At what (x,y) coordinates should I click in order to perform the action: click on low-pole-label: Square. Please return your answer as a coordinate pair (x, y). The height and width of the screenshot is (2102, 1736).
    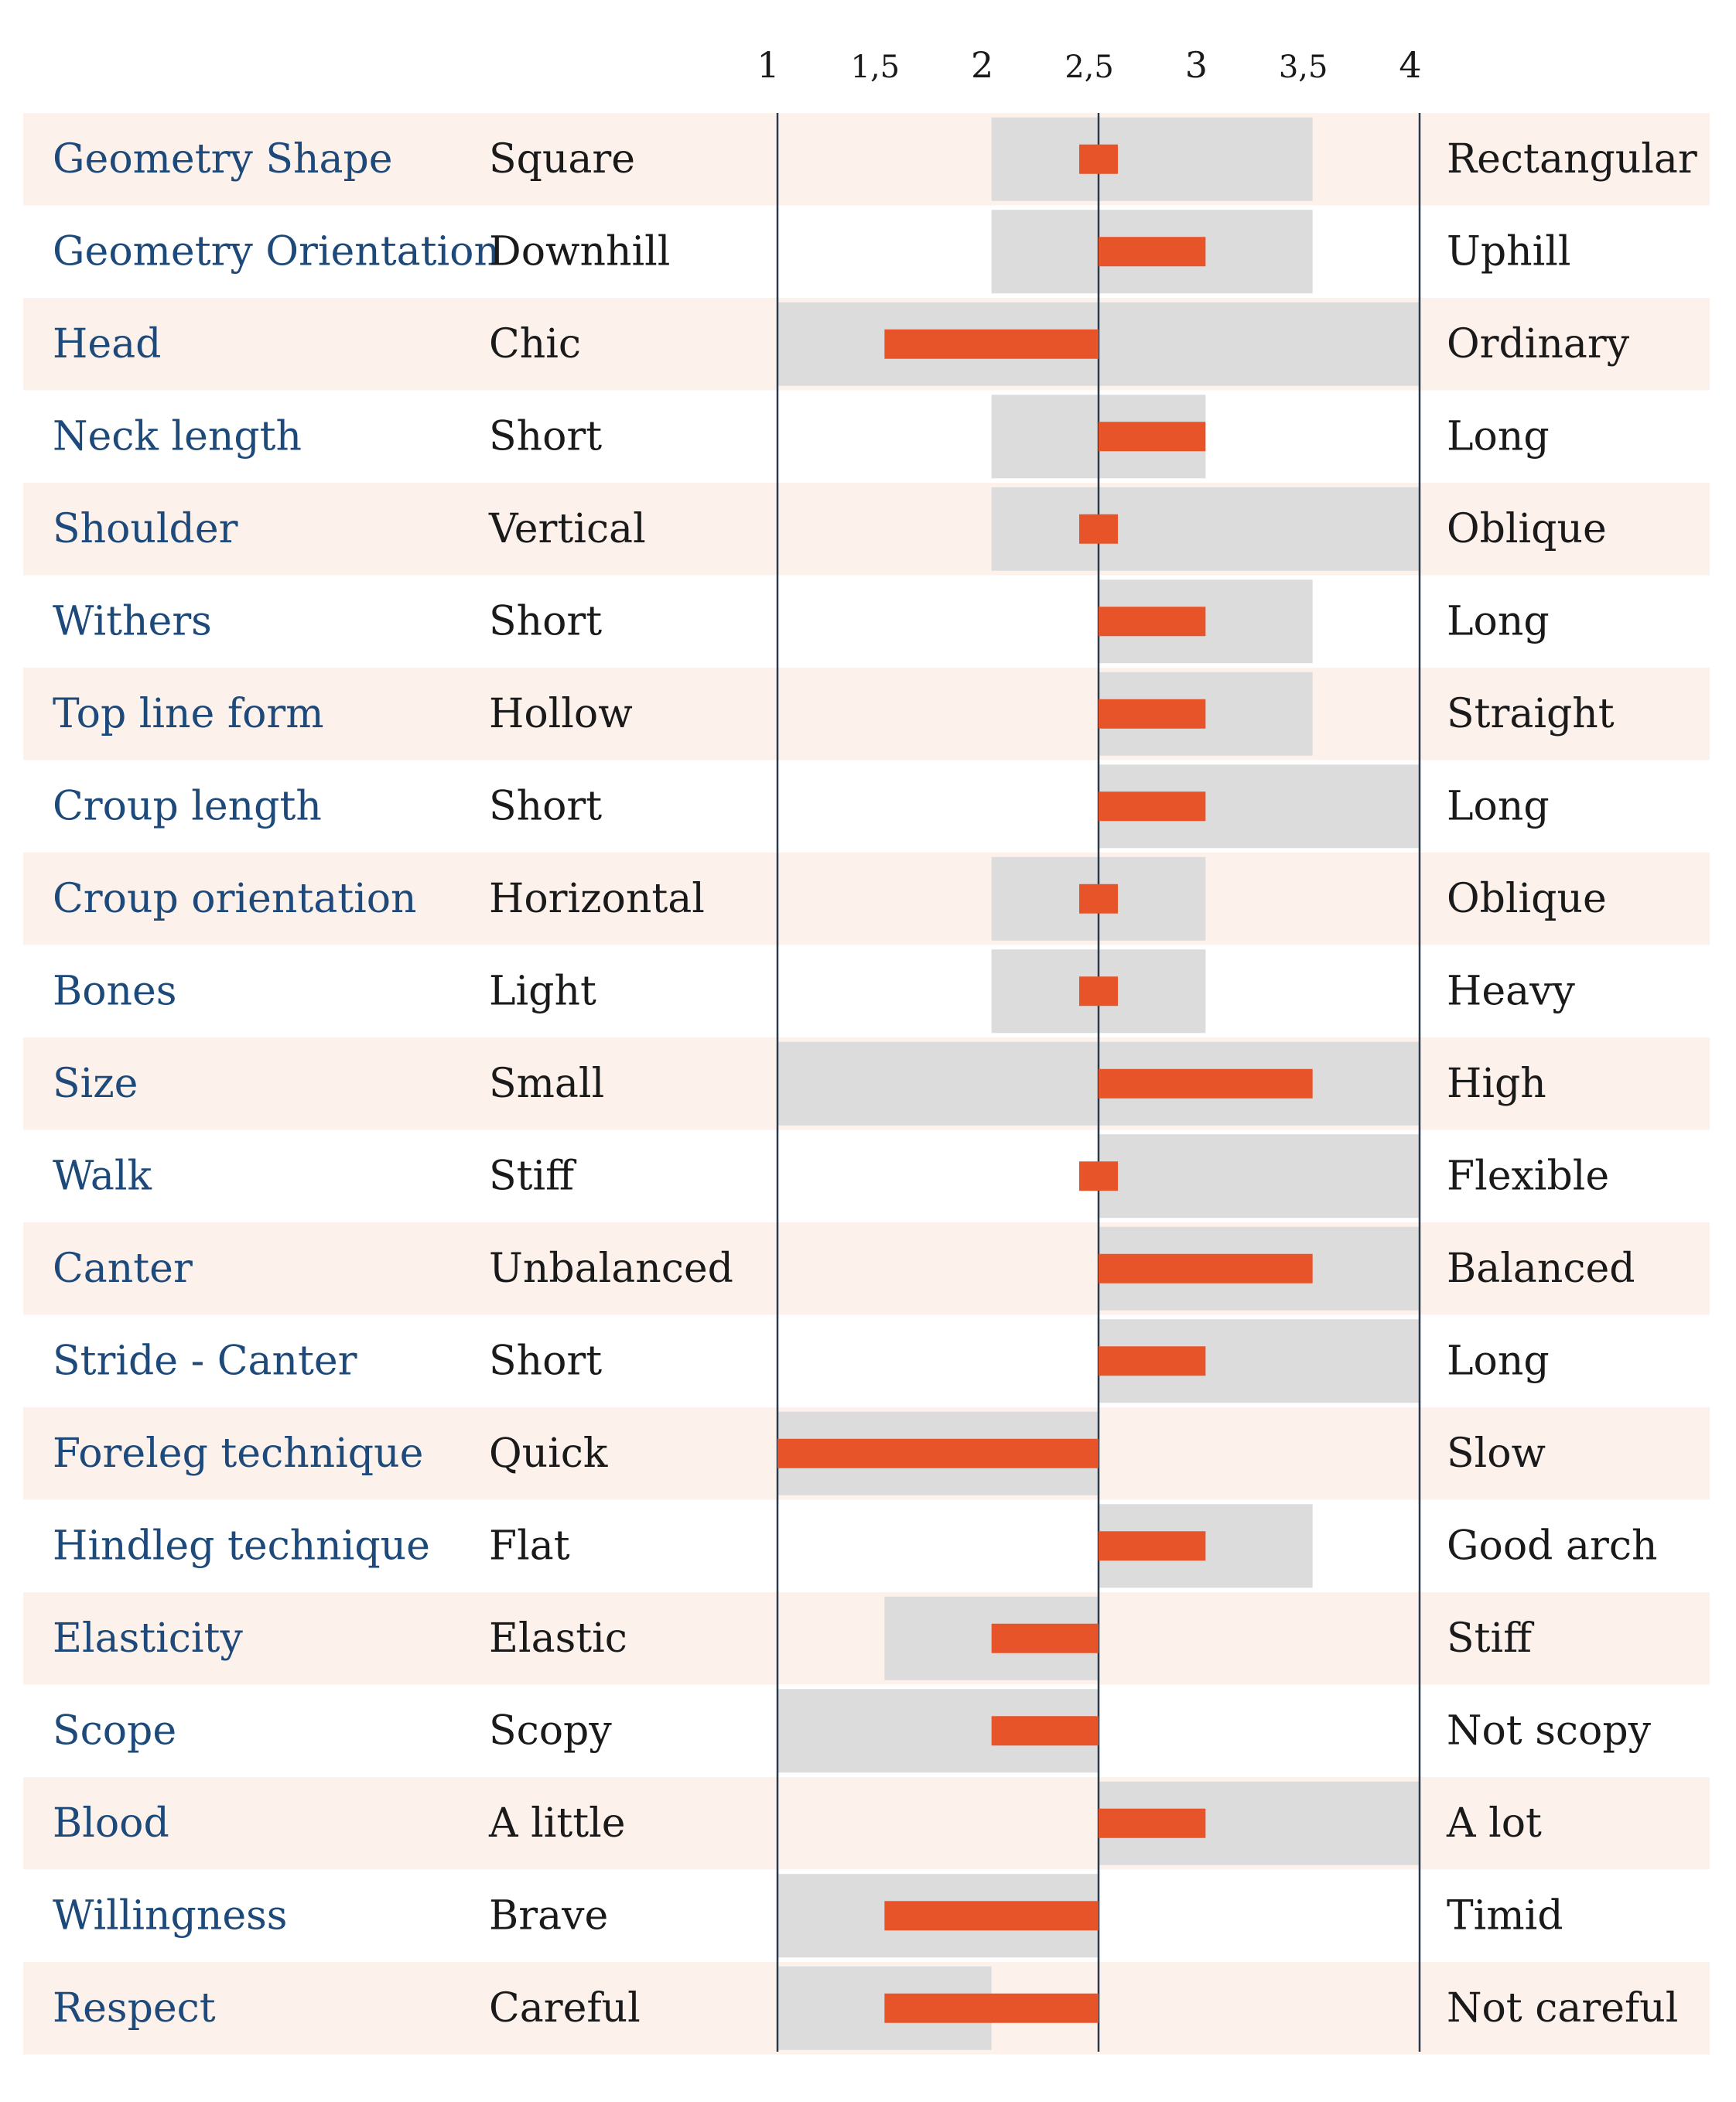
    Looking at the image, I should click on (562, 159).